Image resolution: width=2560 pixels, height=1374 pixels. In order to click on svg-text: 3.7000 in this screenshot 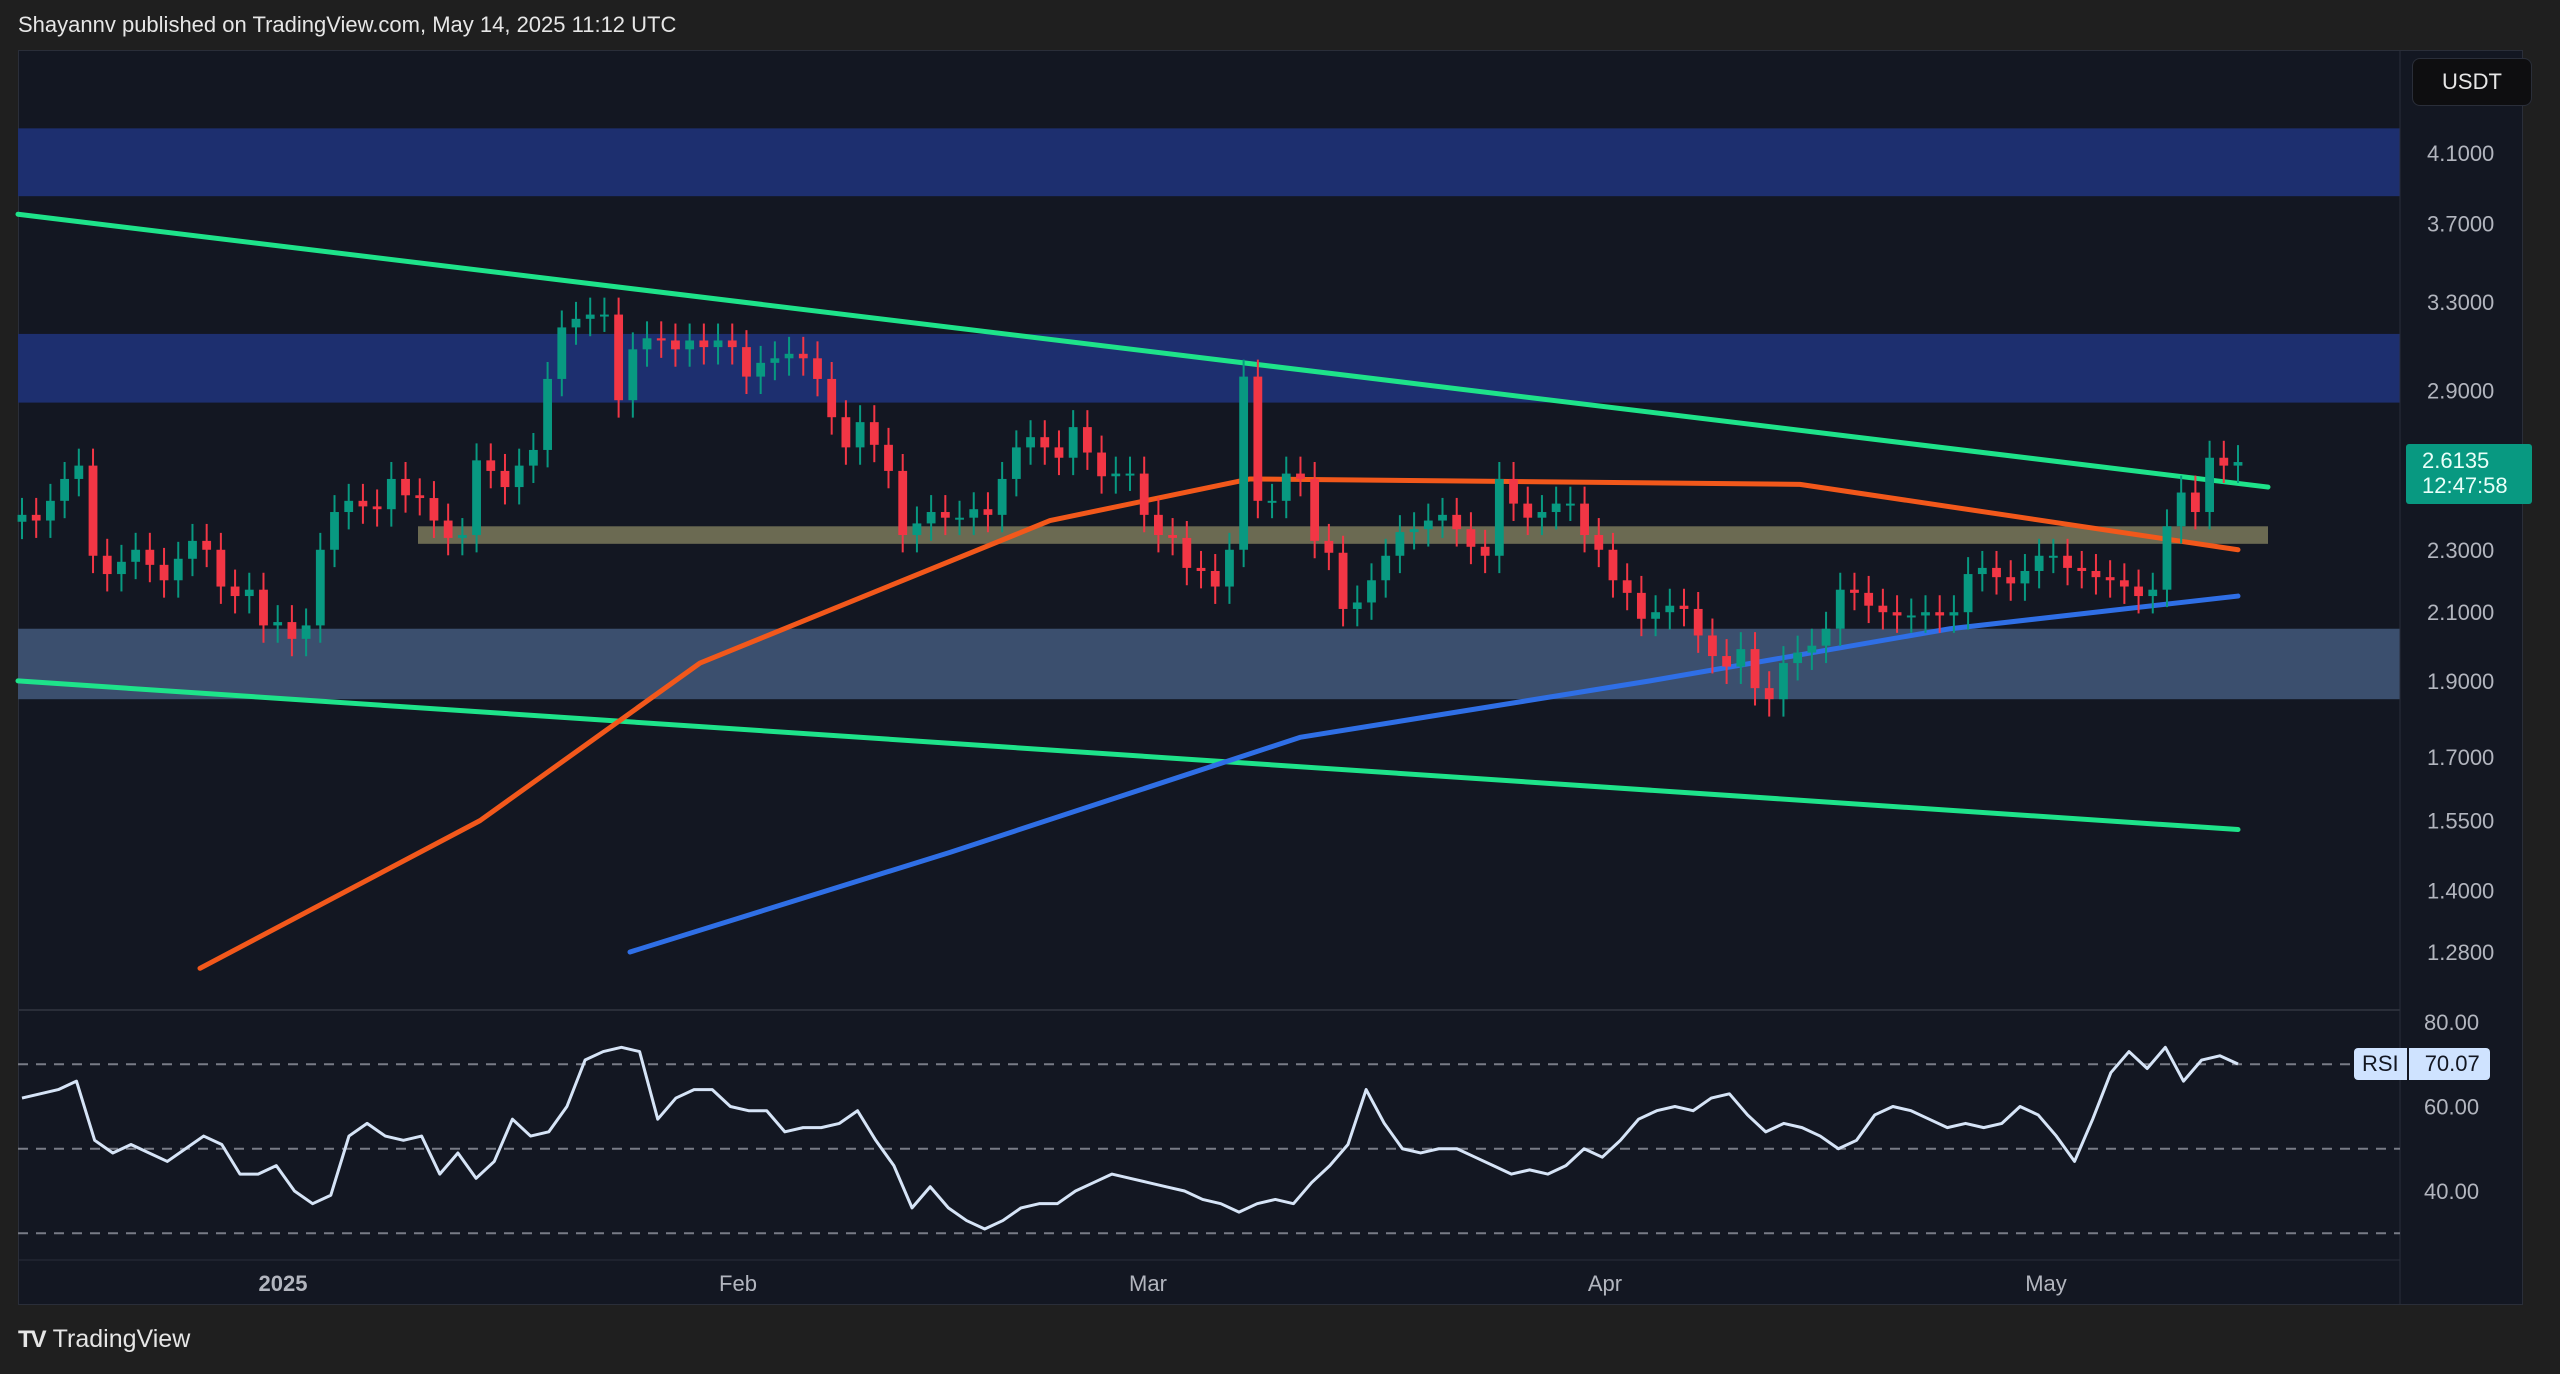, I will do `click(2460, 223)`.